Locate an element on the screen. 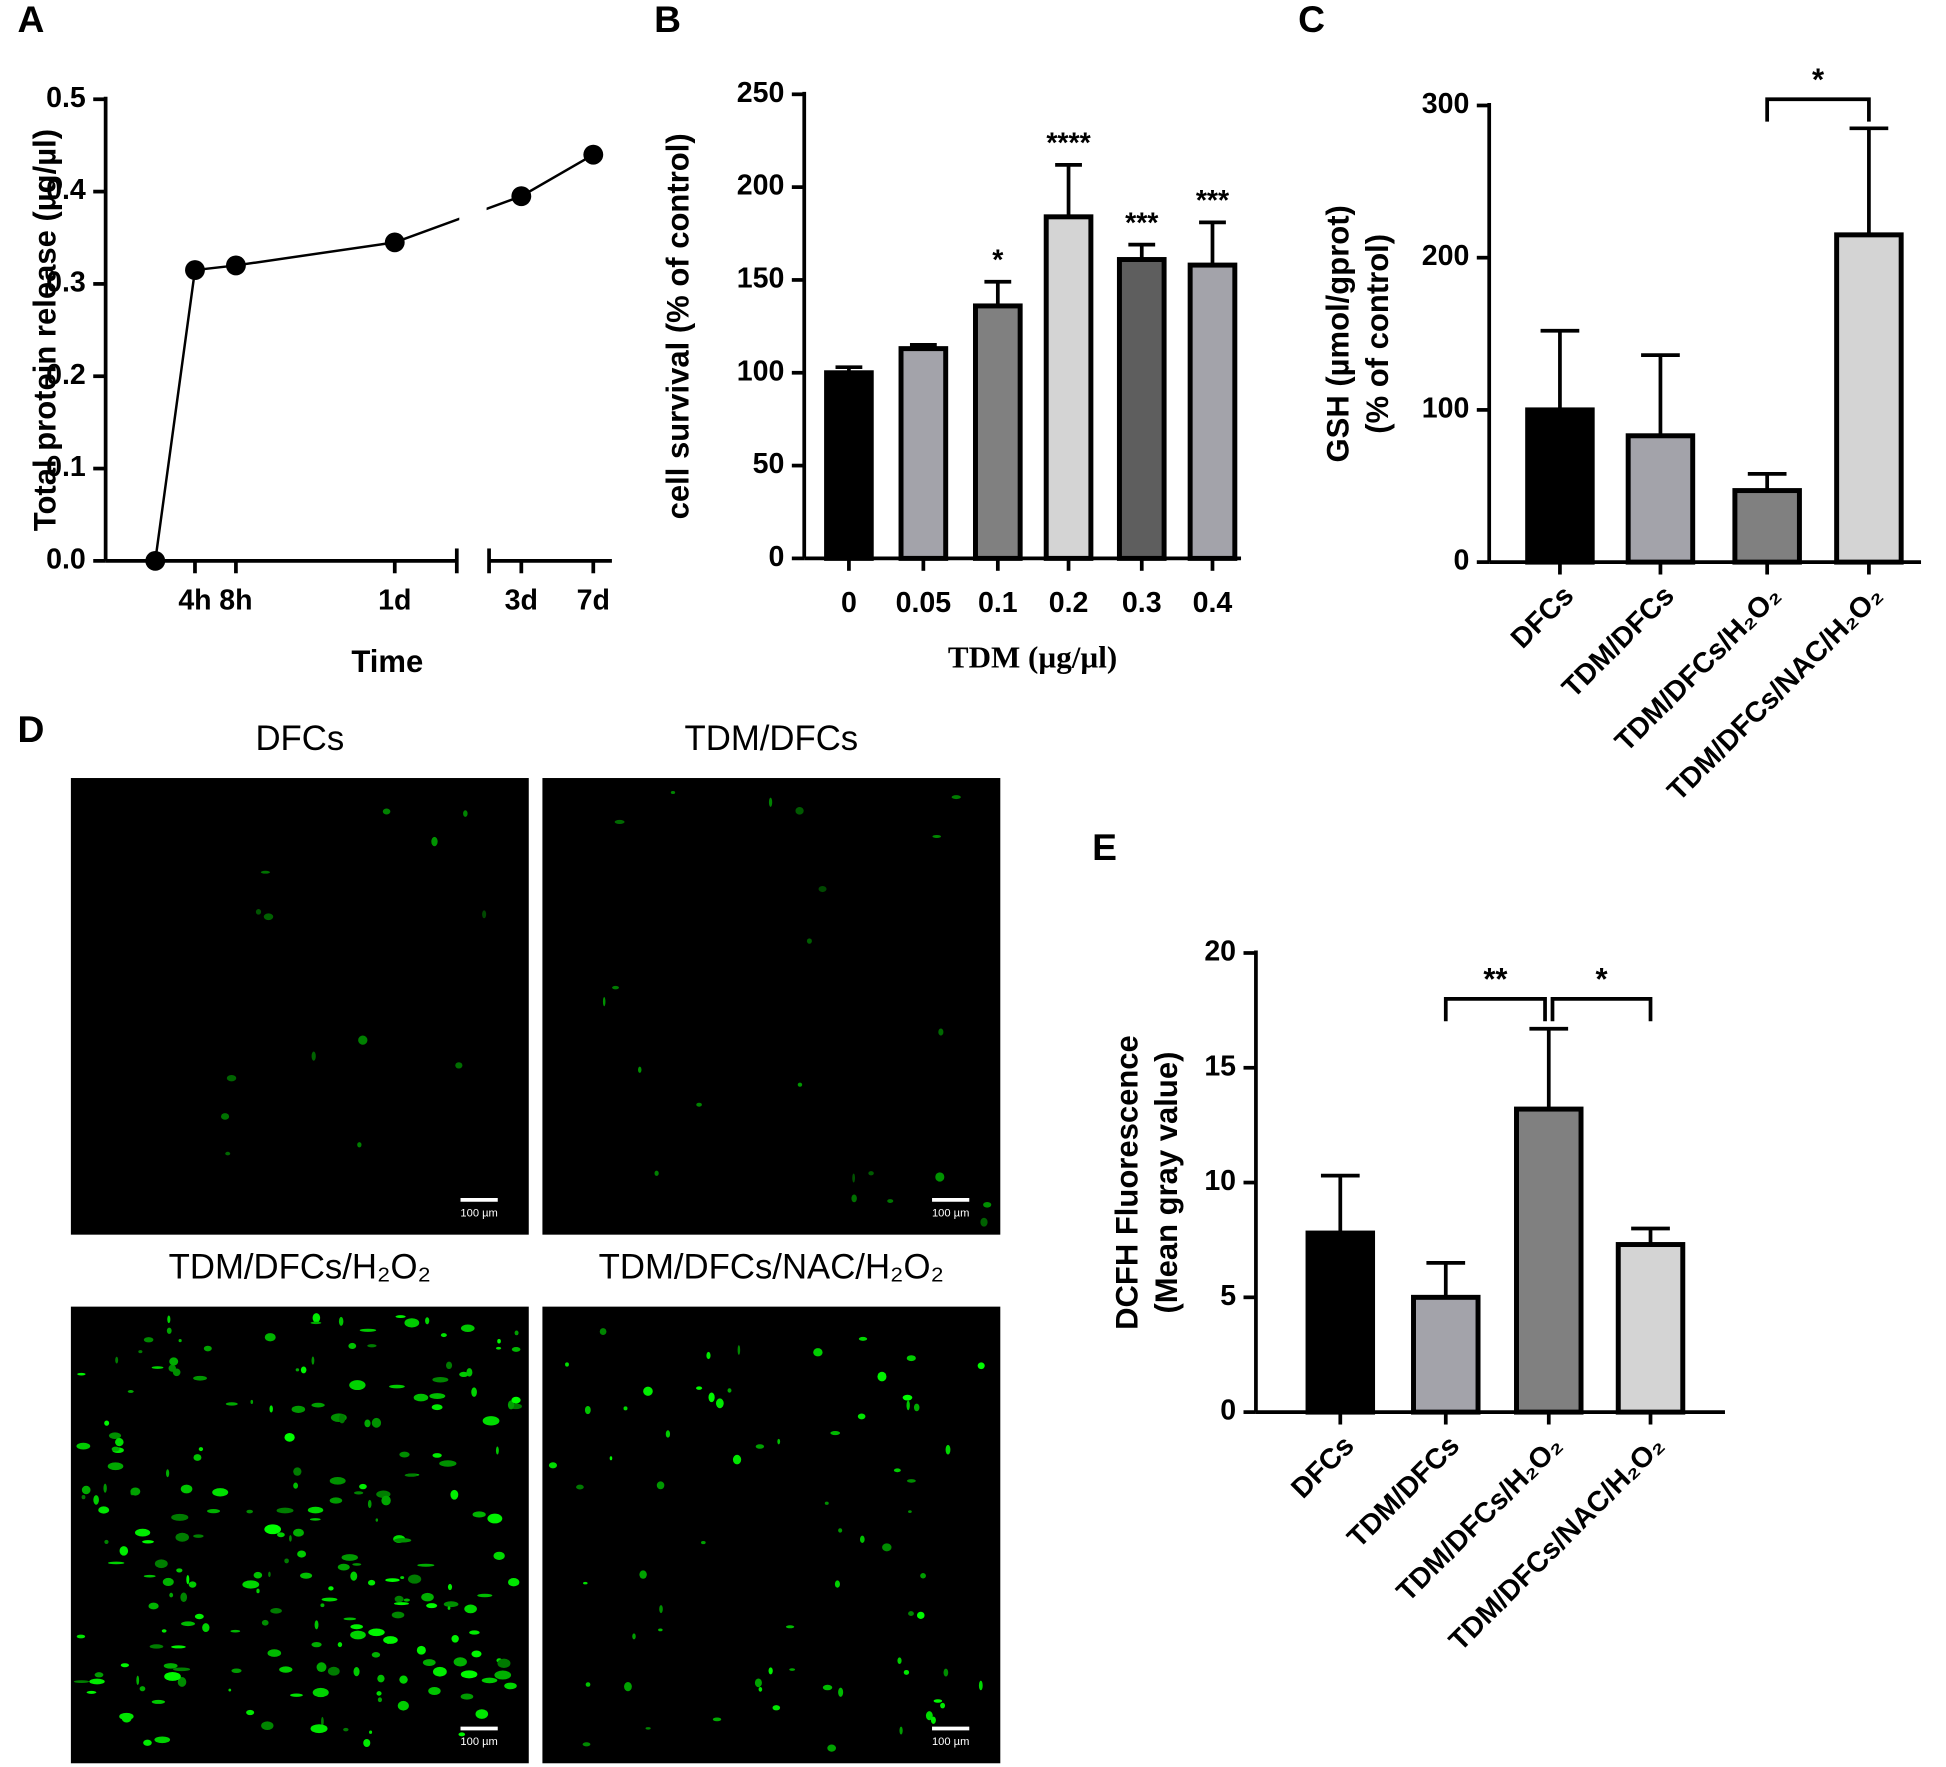 This screenshot has width=1946, height=1767. y-tick-label: 5 is located at coordinates (1228, 1296).